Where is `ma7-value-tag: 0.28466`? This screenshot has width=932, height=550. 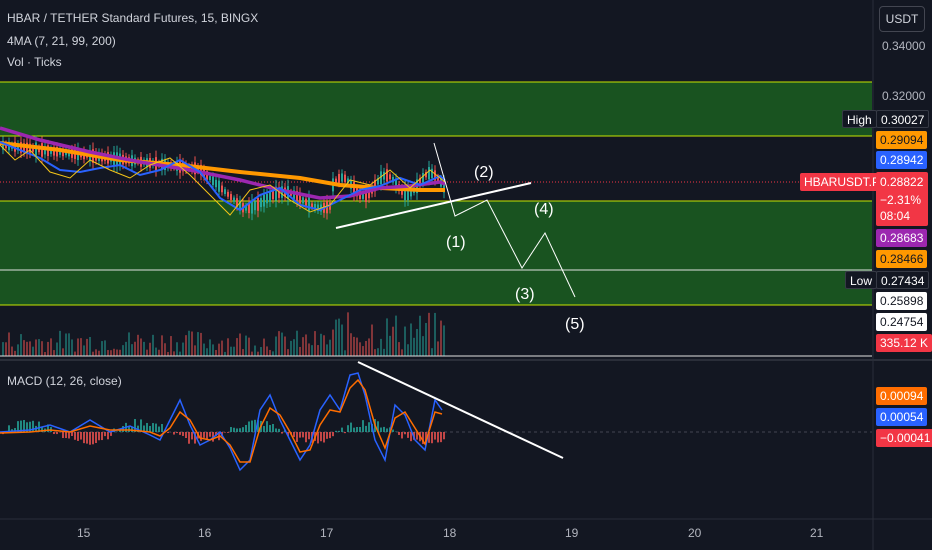
ma7-value-tag: 0.28466 is located at coordinates (902, 259).